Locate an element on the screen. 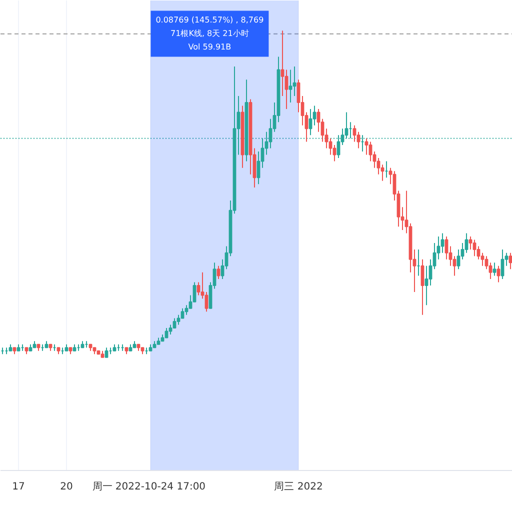  text: 0.08769 (145.57%) , 8,769 is located at coordinates (210, 20).